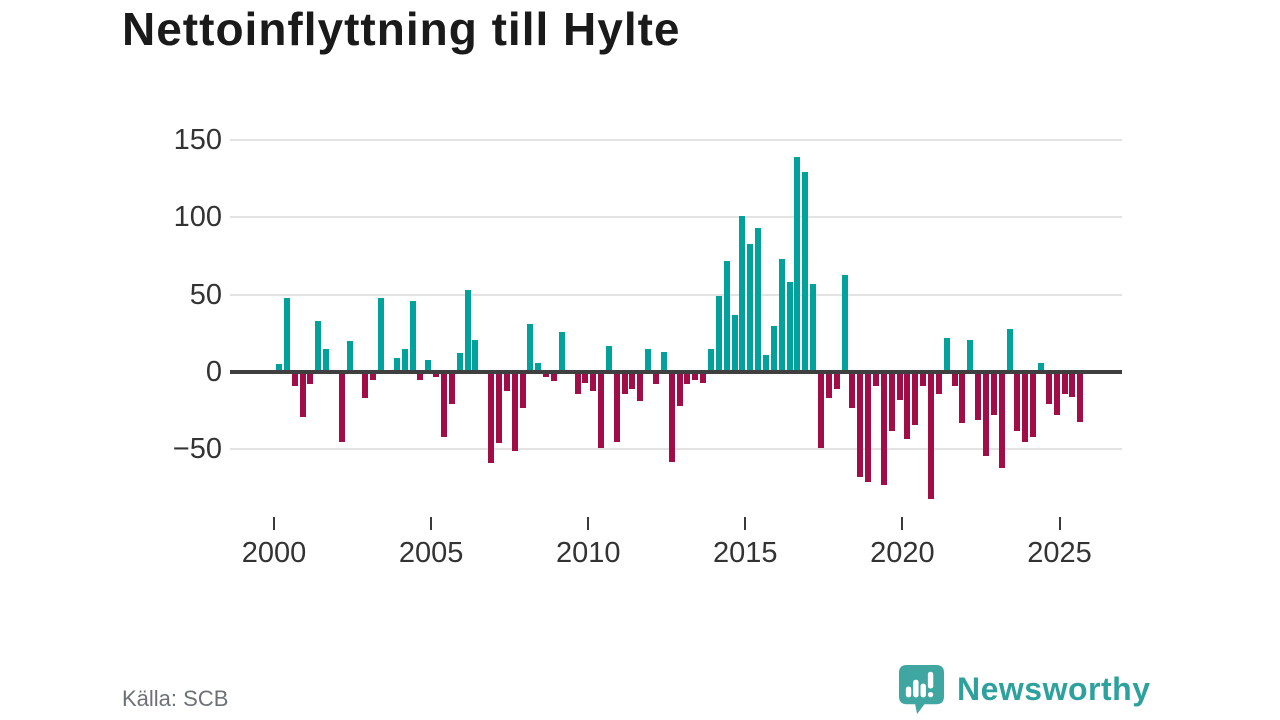 The height and width of the screenshot is (720, 1280). What do you see at coordinates (205, 294) in the screenshot?
I see `y-axis-label: 50` at bounding box center [205, 294].